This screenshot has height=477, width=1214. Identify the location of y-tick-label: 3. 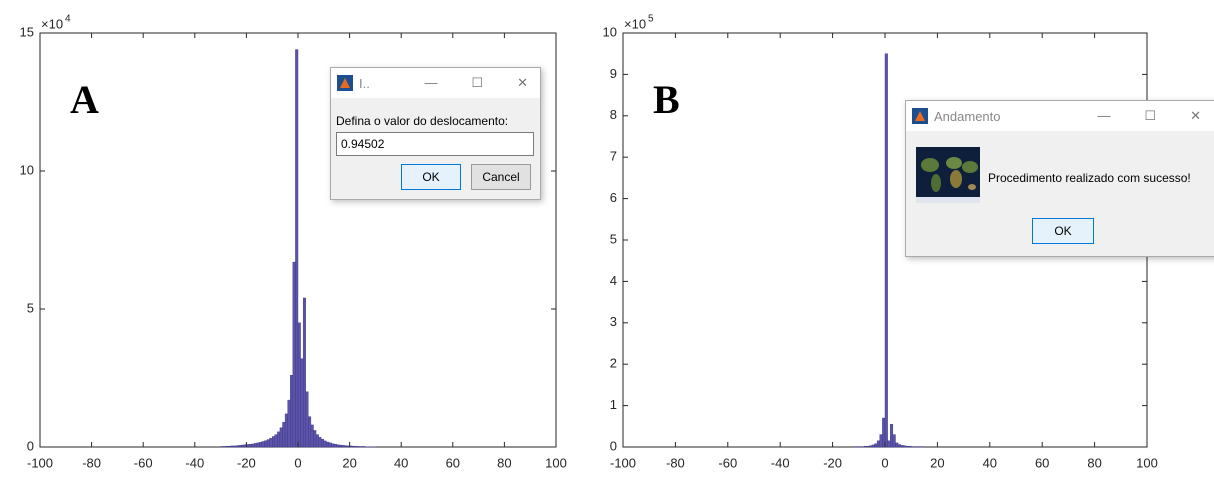
(613, 321).